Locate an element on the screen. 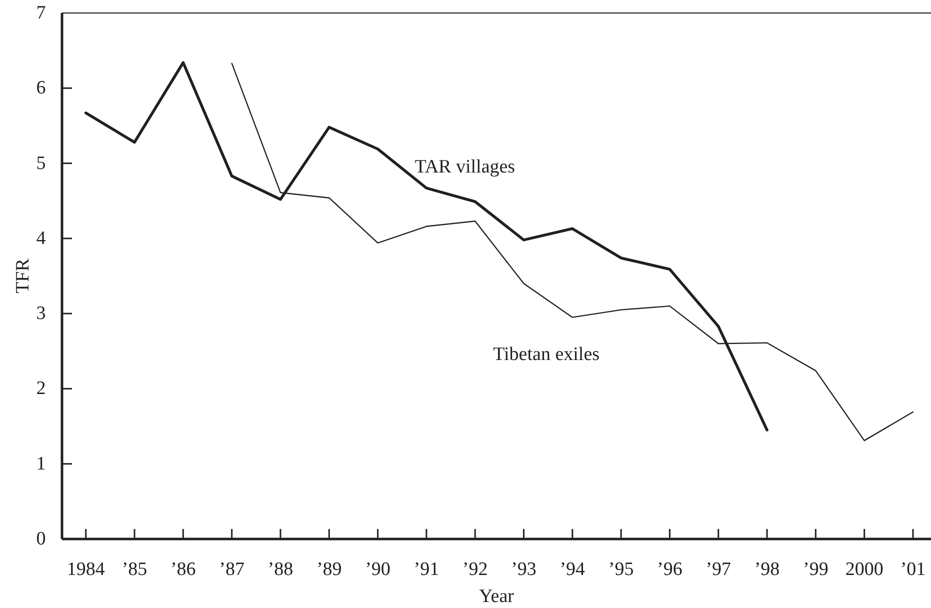 The image size is (931, 608). y-tick-label: 6 is located at coordinates (41, 88).